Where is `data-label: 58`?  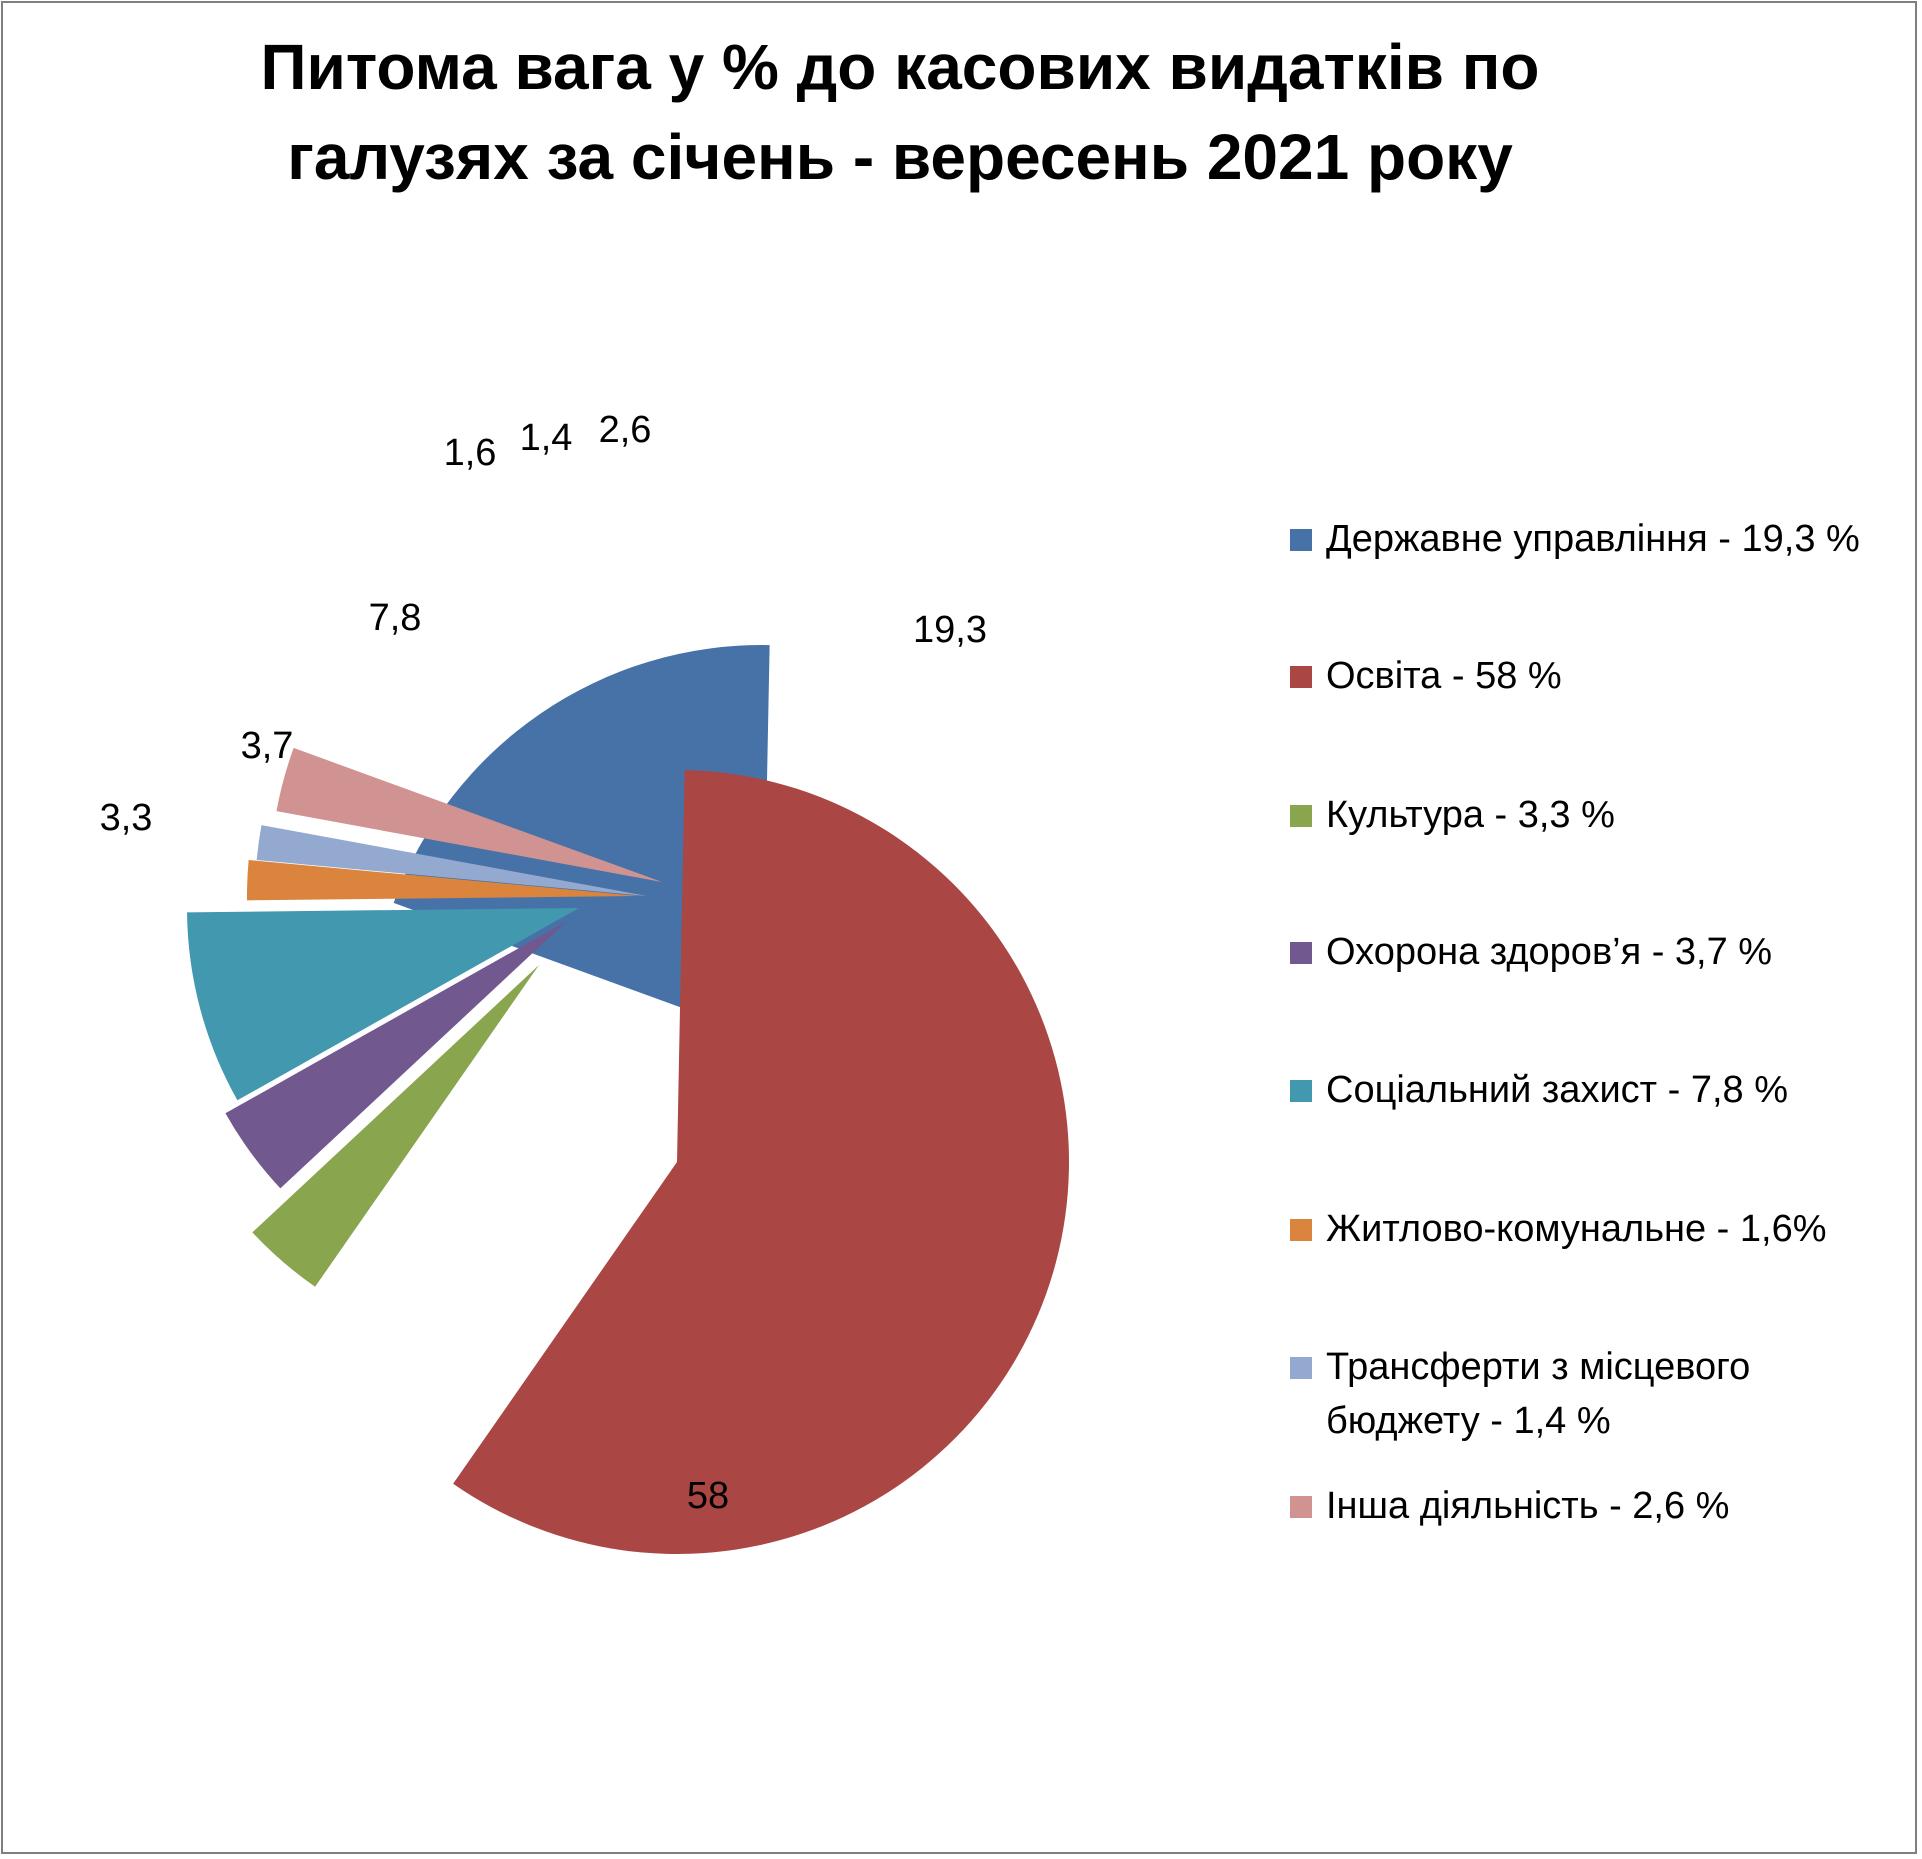
data-label: 58 is located at coordinates (708, 1496).